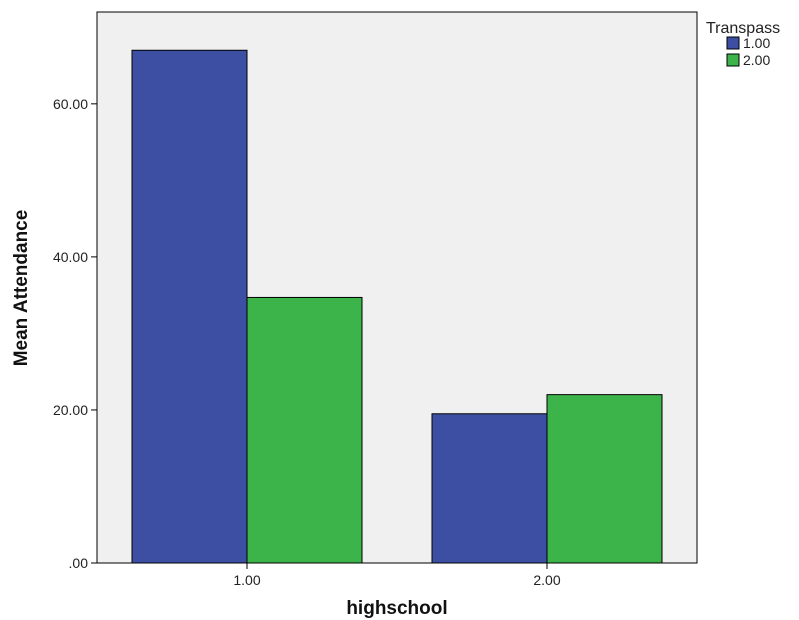 This screenshot has width=799, height=620. I want to click on x-axis-title: highschool, so click(396, 608).